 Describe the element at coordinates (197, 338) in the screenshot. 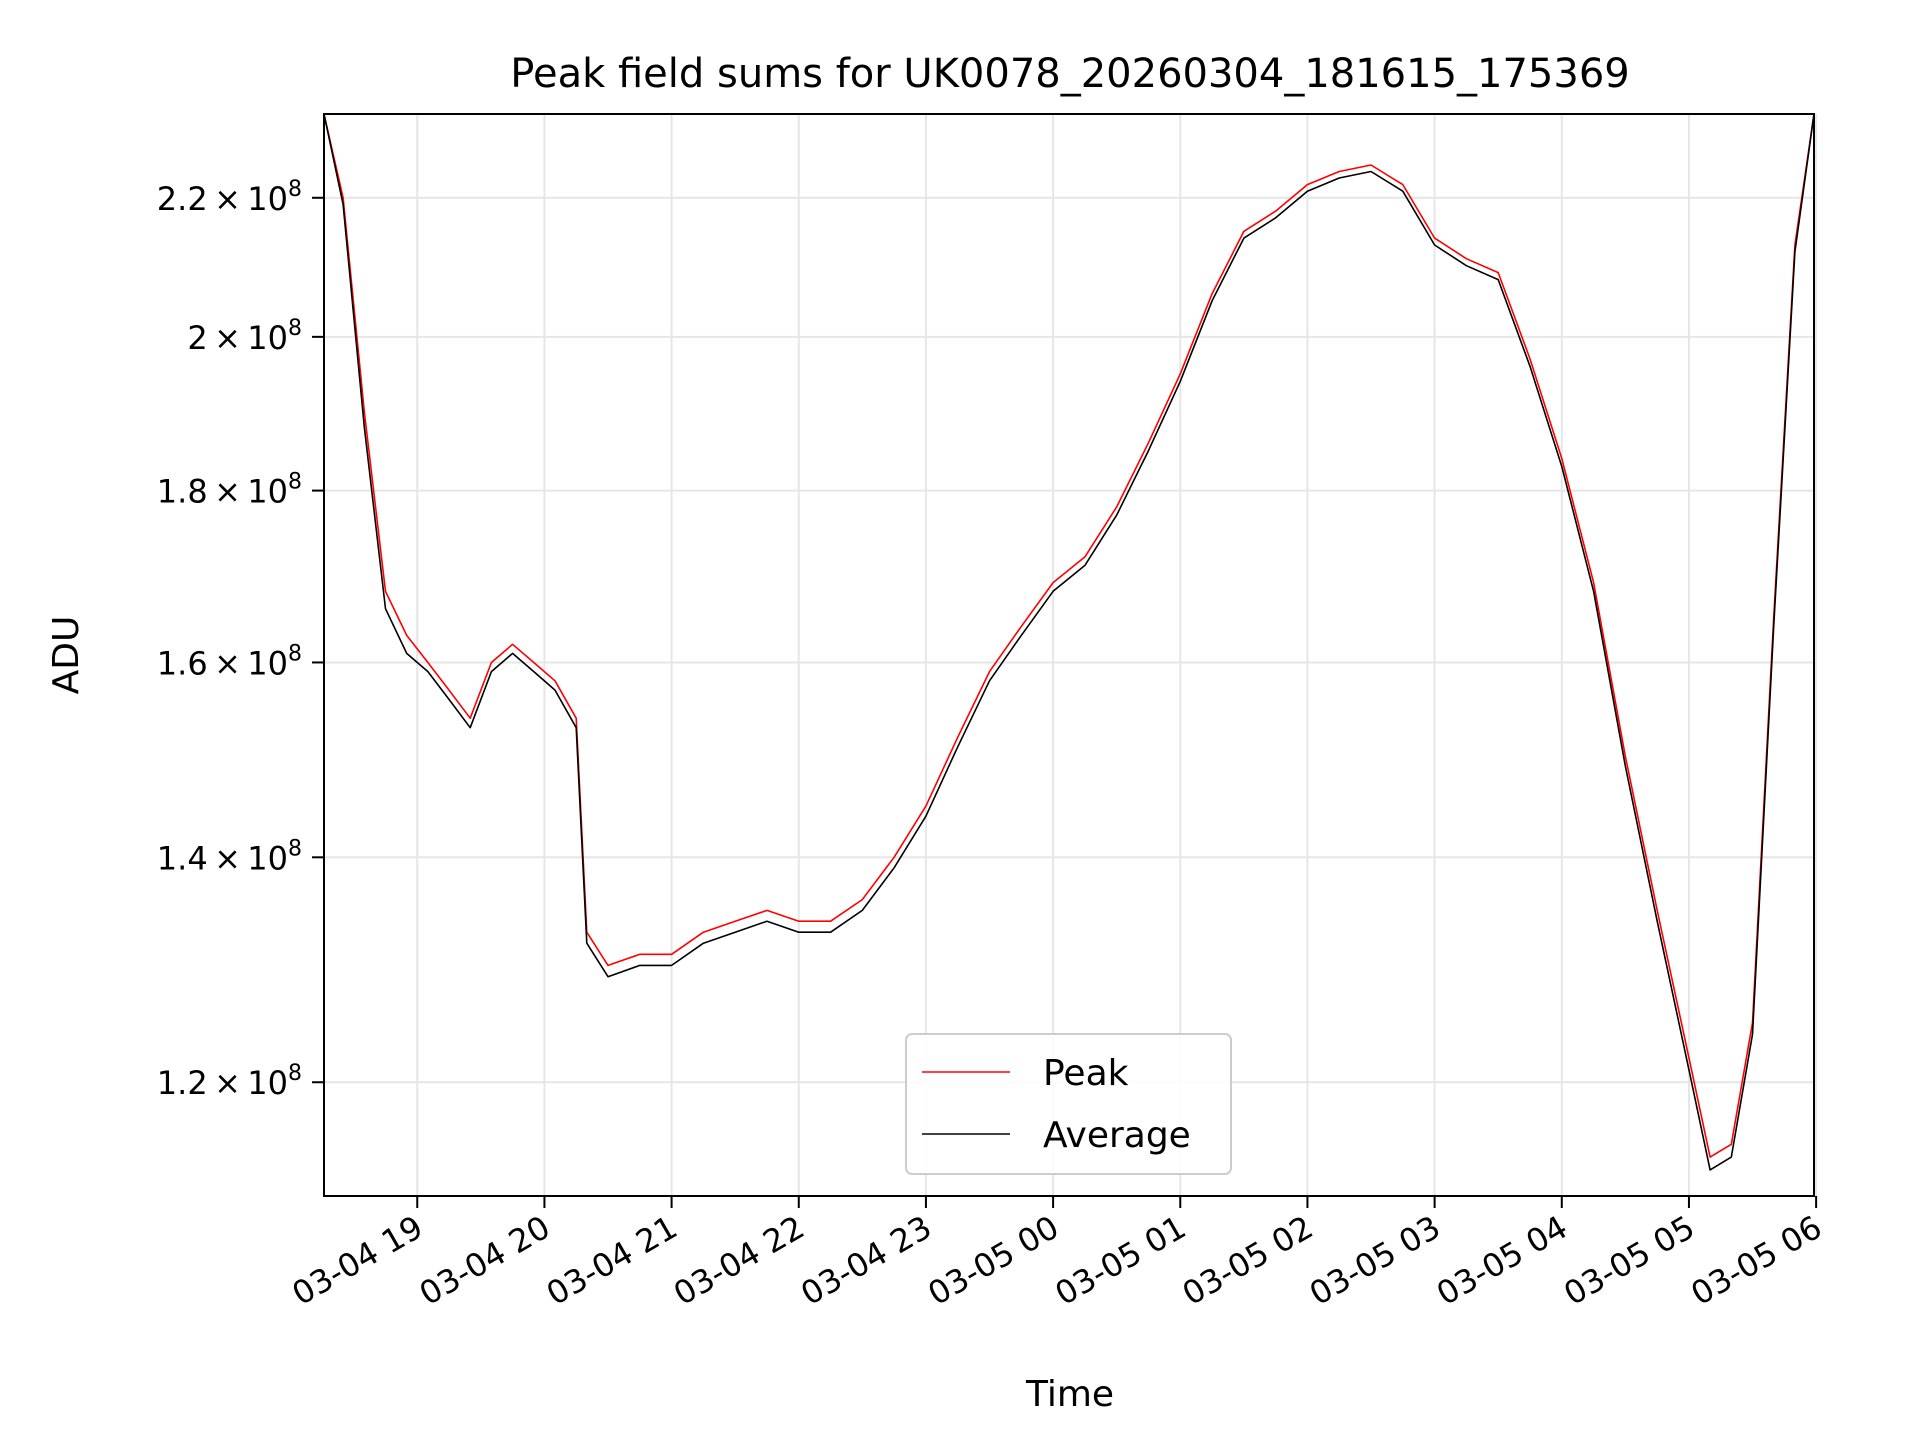

I see `y-tick-mantissa: 2` at that location.